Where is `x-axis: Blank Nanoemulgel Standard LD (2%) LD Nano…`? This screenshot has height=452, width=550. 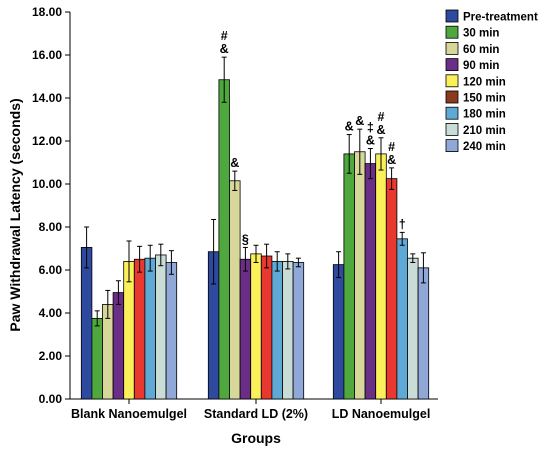 x-axis: Blank Nanoemulgel Standard LD (2%) LD Nano… is located at coordinates (254, 409).